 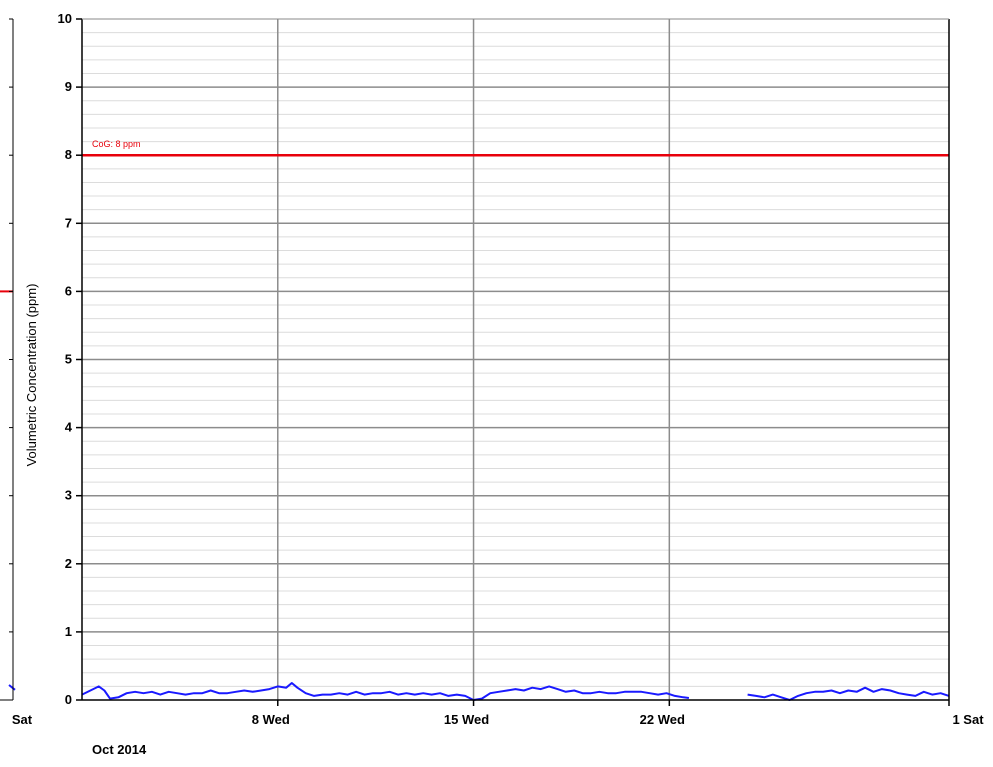 I want to click on y-tick-label: 9, so click(x=68, y=86).